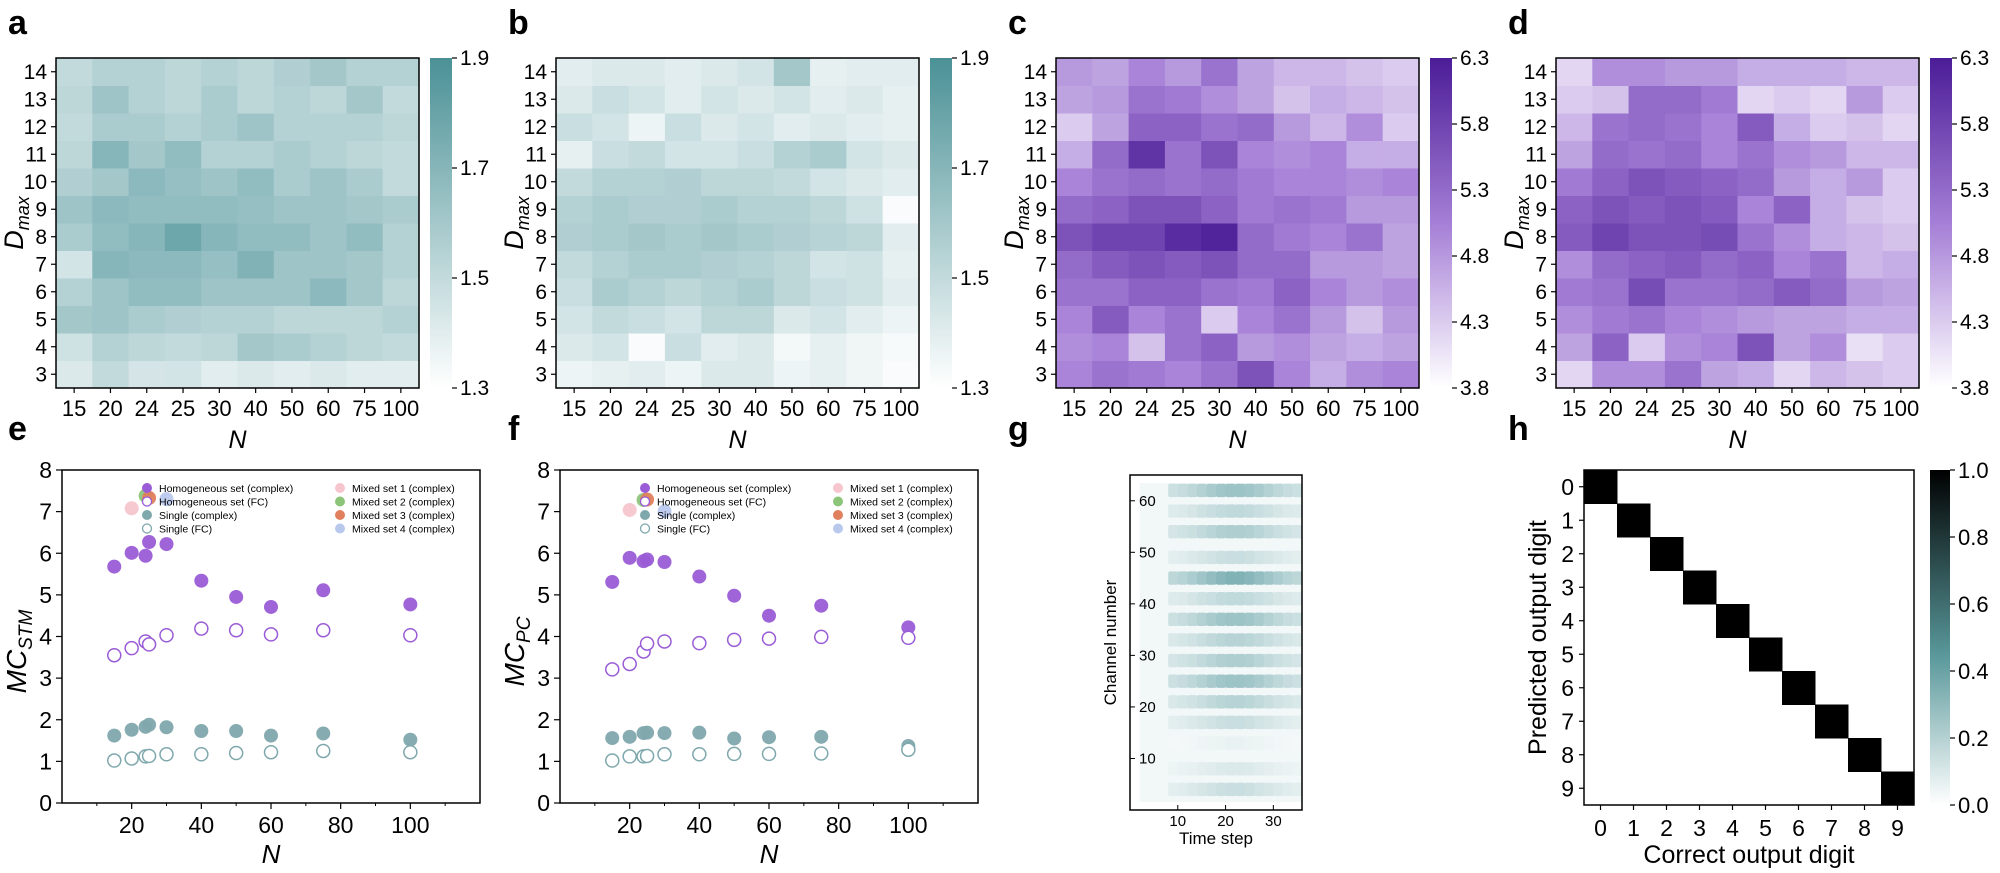 The image size is (2000, 873). I want to click on y-tick-label: 12, so click(1035, 127).